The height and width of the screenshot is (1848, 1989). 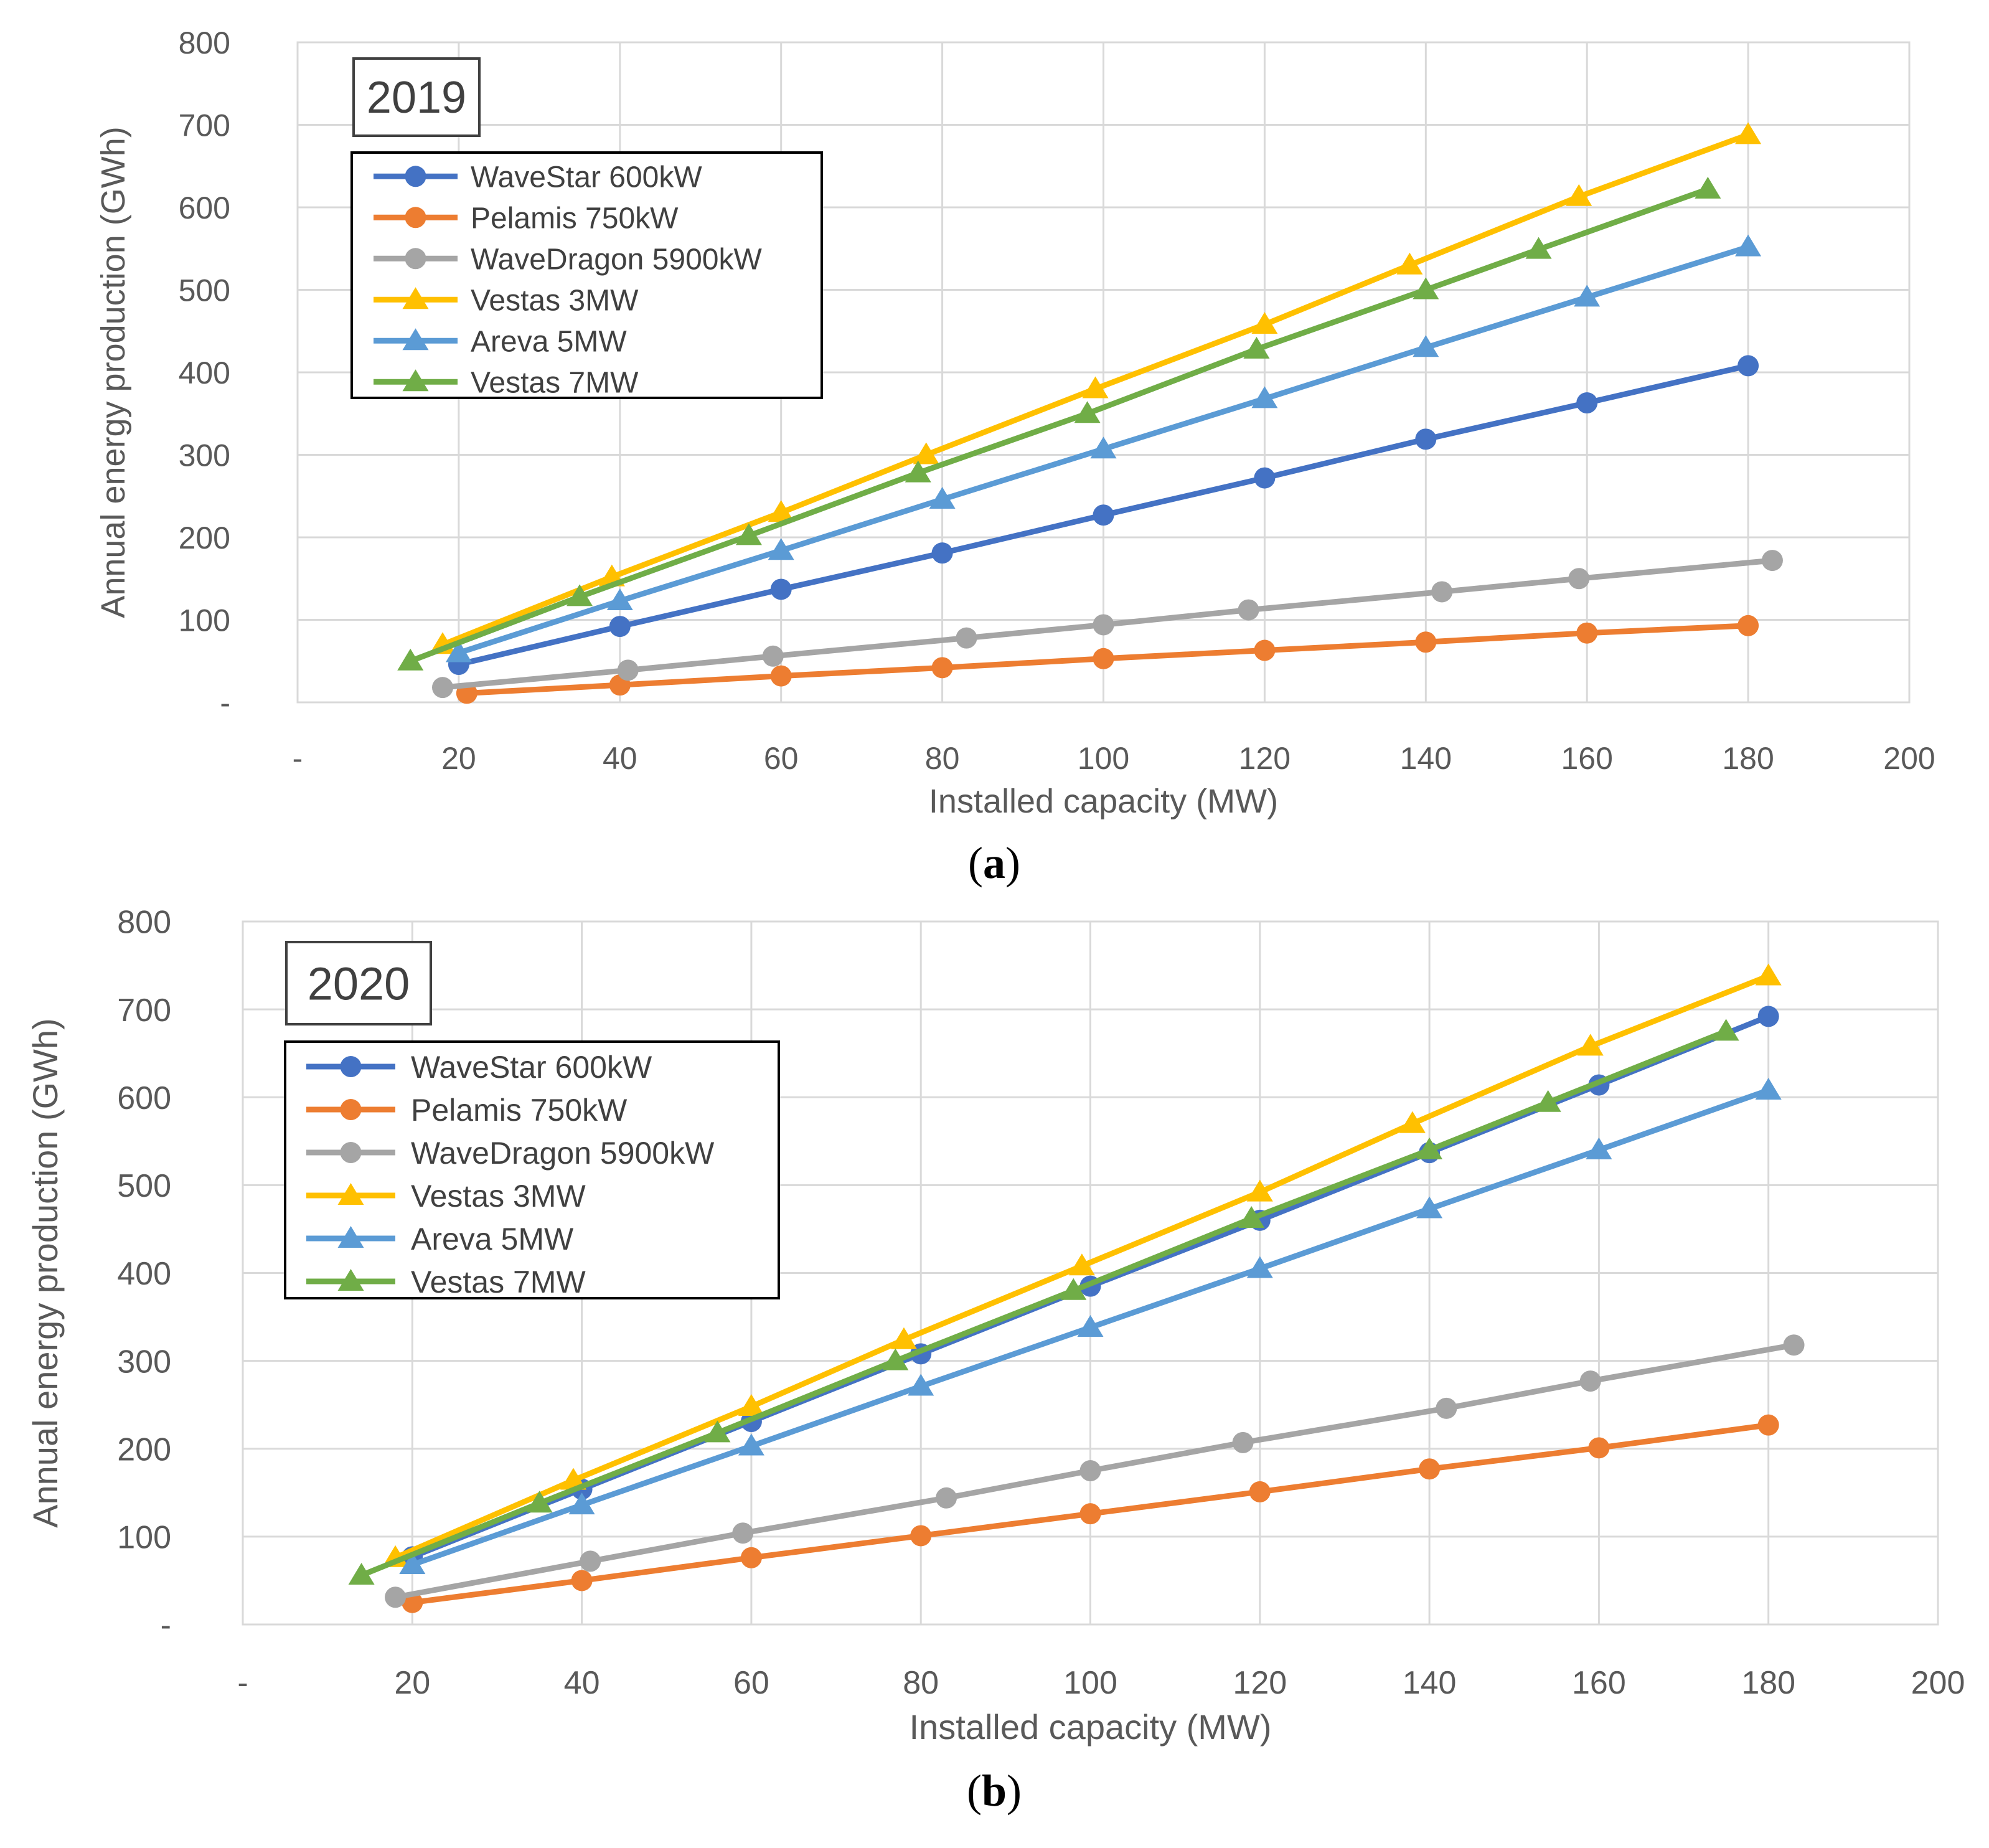 I want to click on x-tick-label: 180, so click(x=1768, y=1683).